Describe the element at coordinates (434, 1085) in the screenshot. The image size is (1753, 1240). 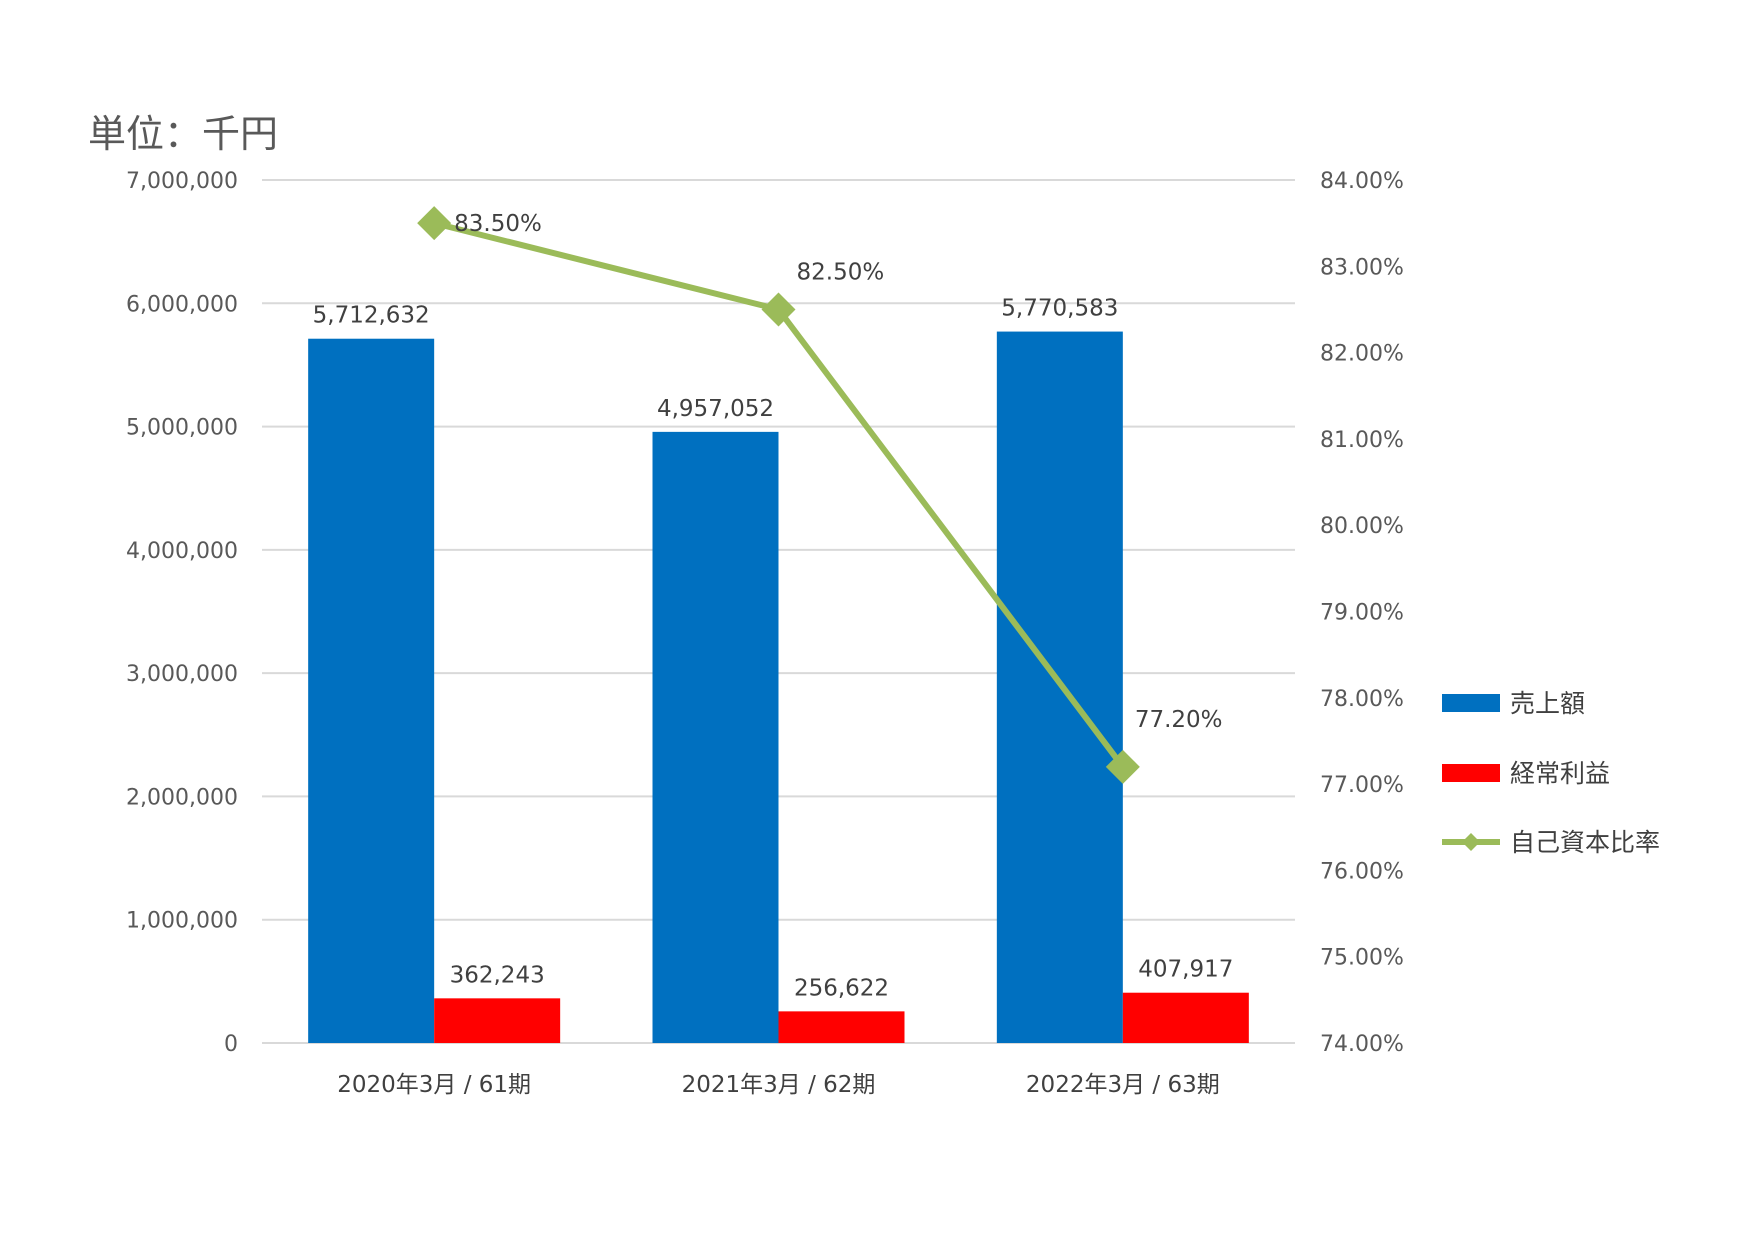
I see `category-label: 2020年3月 / 61期` at that location.